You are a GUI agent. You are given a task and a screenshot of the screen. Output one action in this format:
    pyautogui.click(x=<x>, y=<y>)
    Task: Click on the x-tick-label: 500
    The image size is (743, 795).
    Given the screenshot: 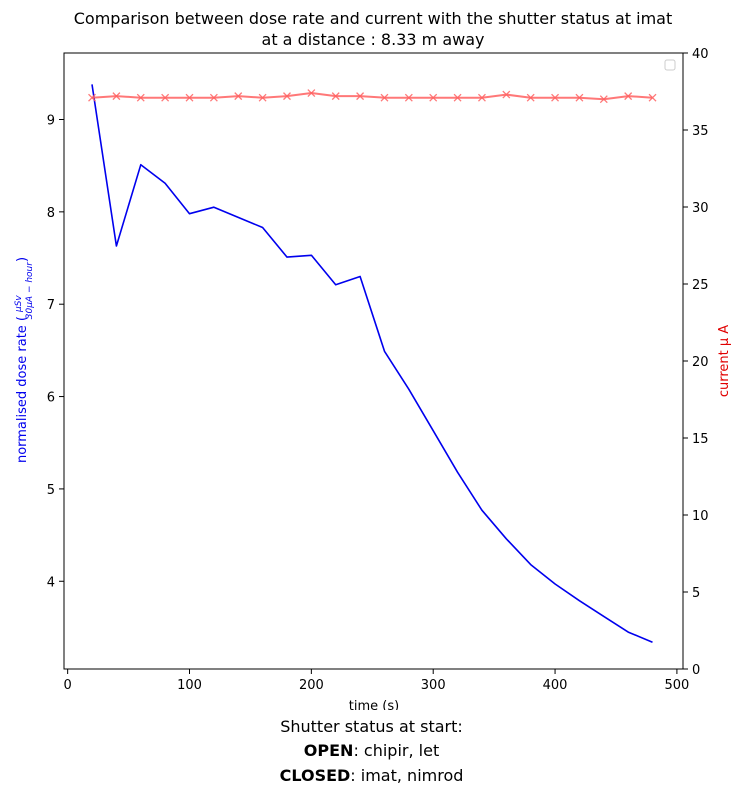 What is the action you would take?
    pyautogui.click(x=676, y=685)
    